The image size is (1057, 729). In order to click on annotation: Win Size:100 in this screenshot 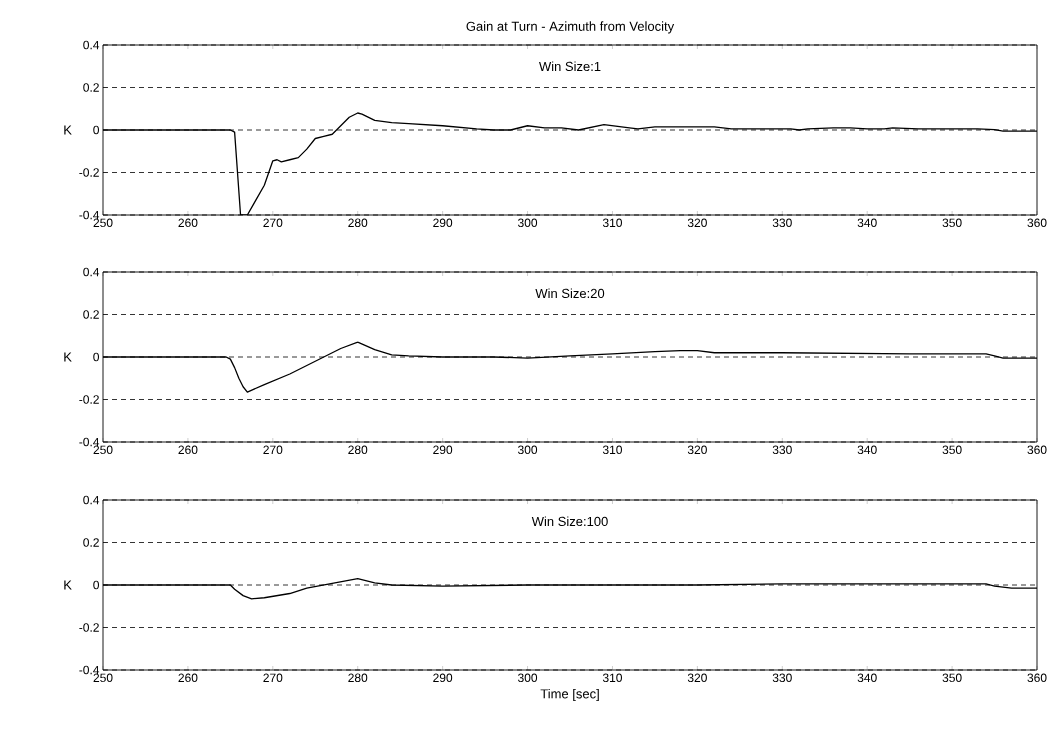, I will do `click(569, 521)`.